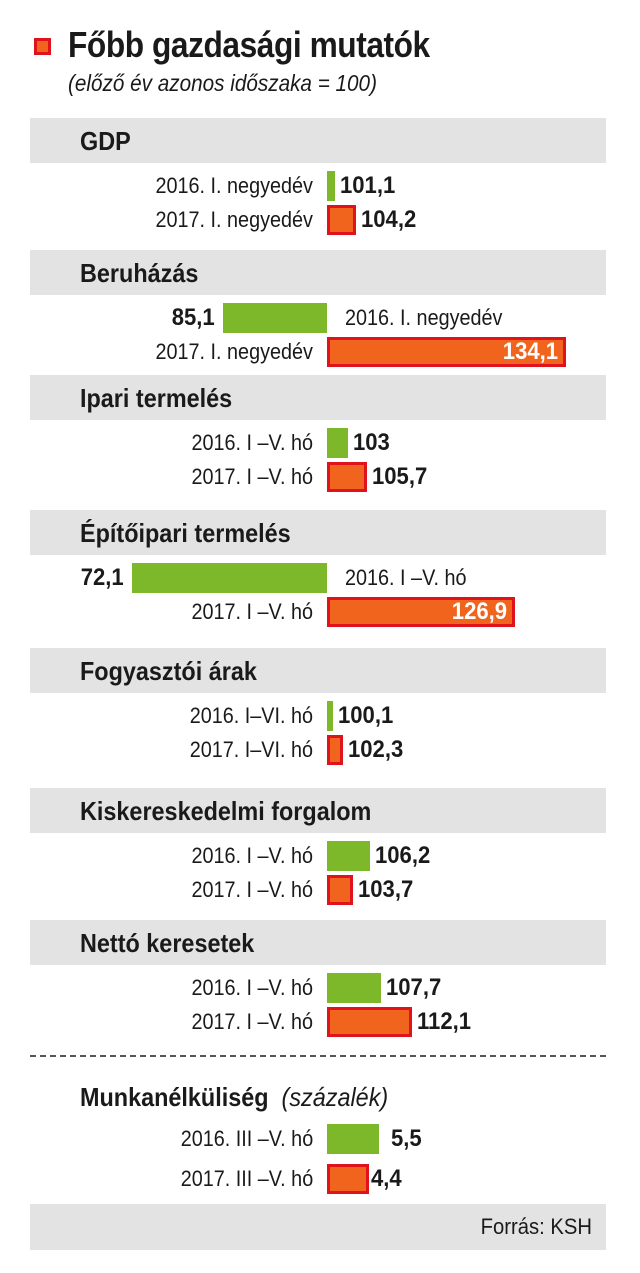 The image size is (640, 1273). I want to click on unemployment-unit: (százalék), so click(335, 1097).